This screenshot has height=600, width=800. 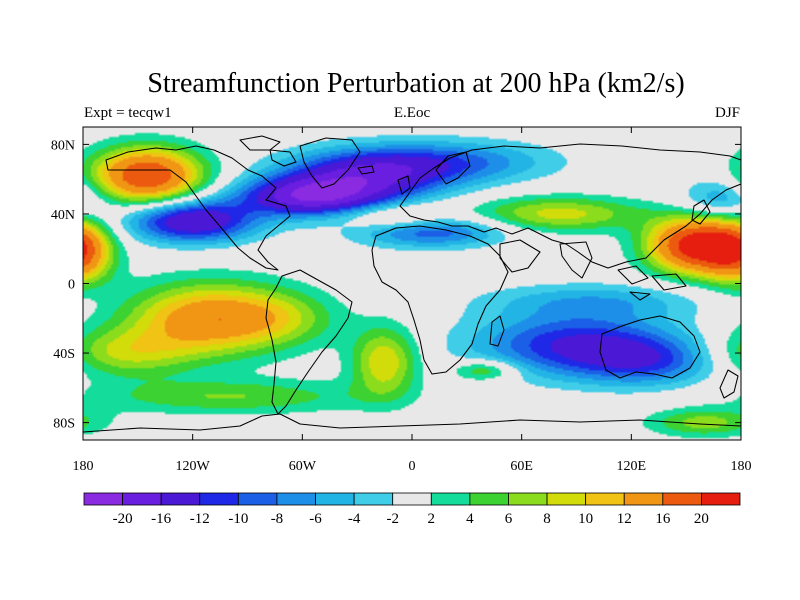 I want to click on x-tick-label: 120W, so click(x=193, y=466).